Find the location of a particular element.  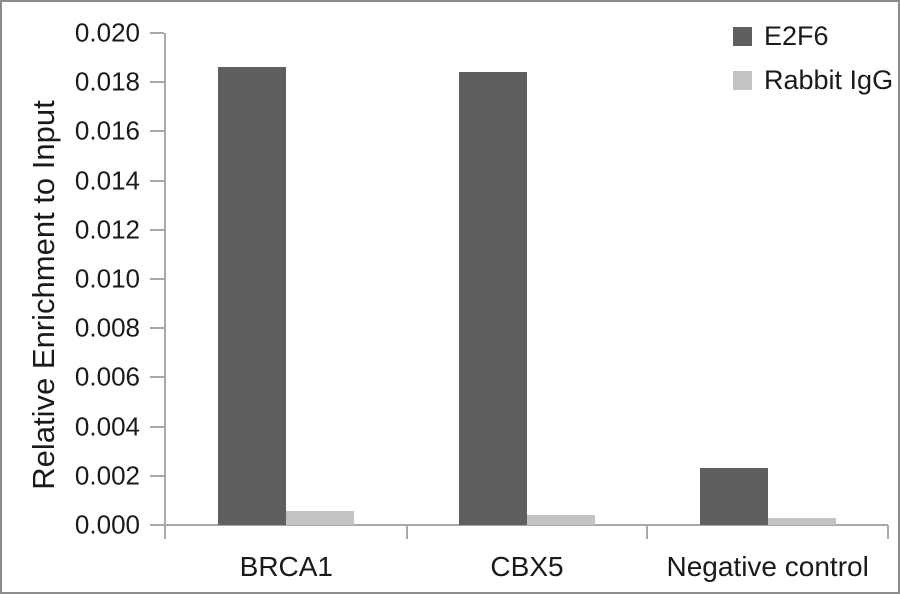

bar-rabbit-igg-cbx5 is located at coordinates (561, 520).